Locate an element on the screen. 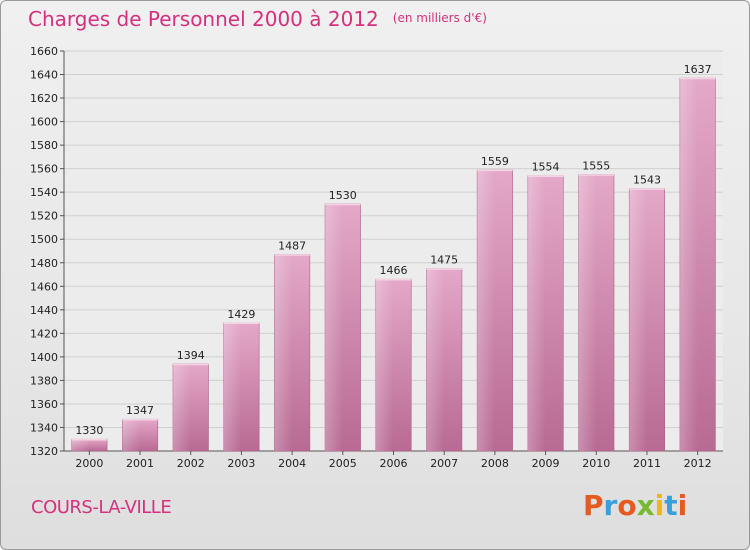 This screenshot has width=750, height=550. brand-letter: t is located at coordinates (671, 505).